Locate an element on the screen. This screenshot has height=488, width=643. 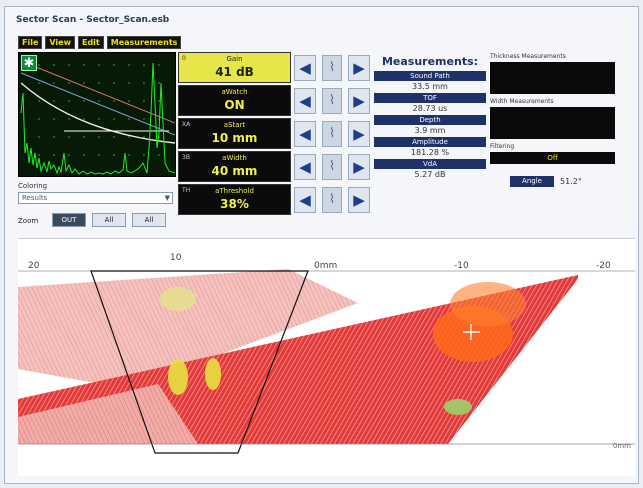
window-title: Sector Scan - Sector_Scan.esb is located at coordinates (93, 20).